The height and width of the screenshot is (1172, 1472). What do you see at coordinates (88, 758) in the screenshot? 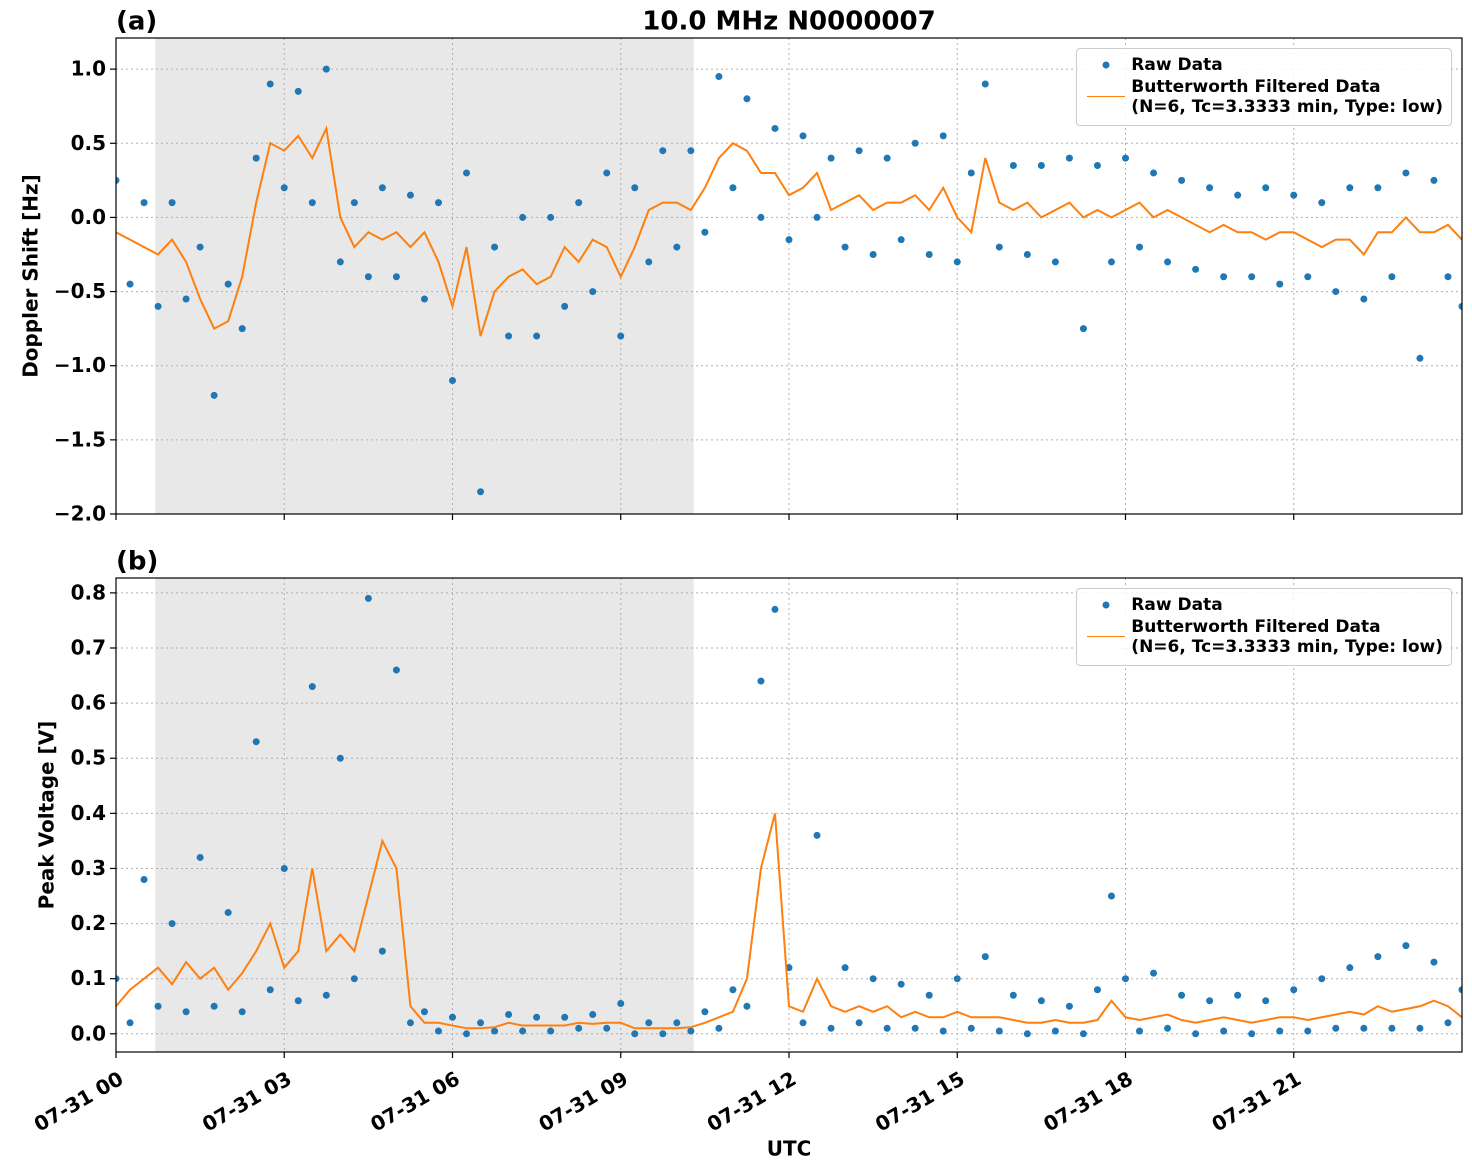
I see `y-tick-label: 0.5` at bounding box center [88, 758].